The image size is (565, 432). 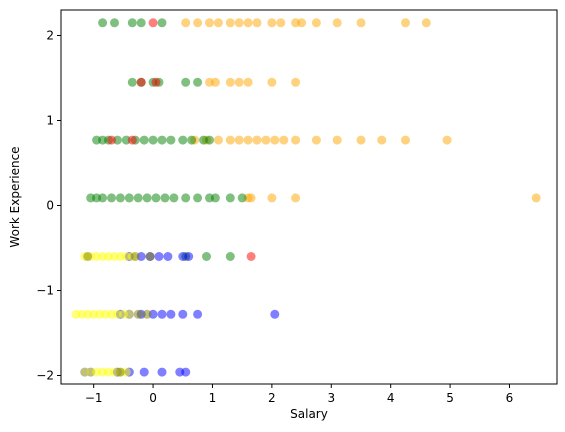 What do you see at coordinates (50, 36) in the screenshot?
I see `y-tick-label: 2` at bounding box center [50, 36].